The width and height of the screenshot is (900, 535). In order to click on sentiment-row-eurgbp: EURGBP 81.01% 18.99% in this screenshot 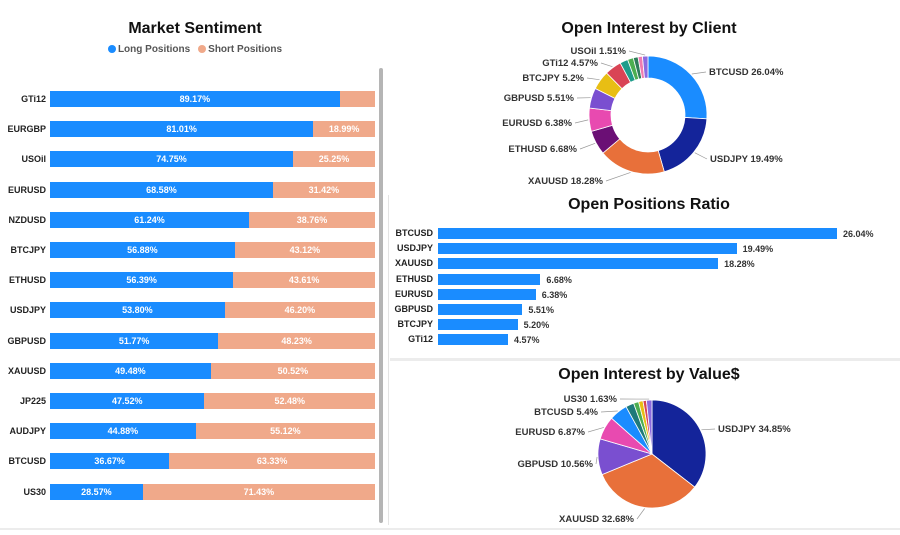, I will do `click(187, 129)`.